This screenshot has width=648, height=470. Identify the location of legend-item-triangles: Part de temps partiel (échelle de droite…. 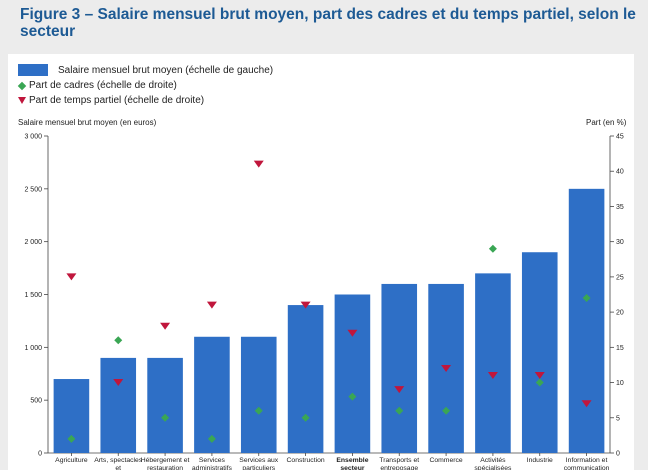
(110, 100).